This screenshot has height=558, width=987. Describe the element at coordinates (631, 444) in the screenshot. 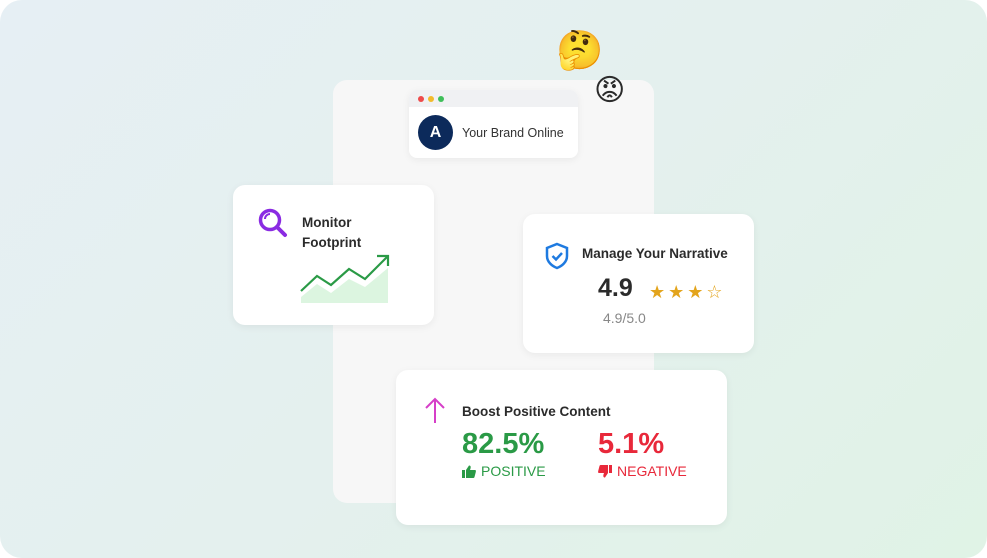

I see `negative-value: 5.1%` at that location.